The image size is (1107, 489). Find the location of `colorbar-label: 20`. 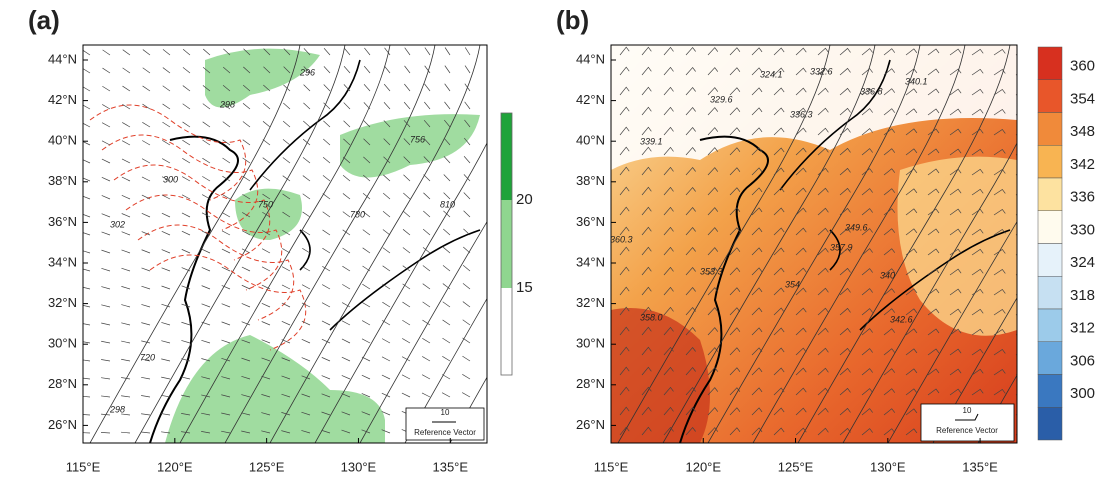

colorbar-label: 20 is located at coordinates (524, 199).